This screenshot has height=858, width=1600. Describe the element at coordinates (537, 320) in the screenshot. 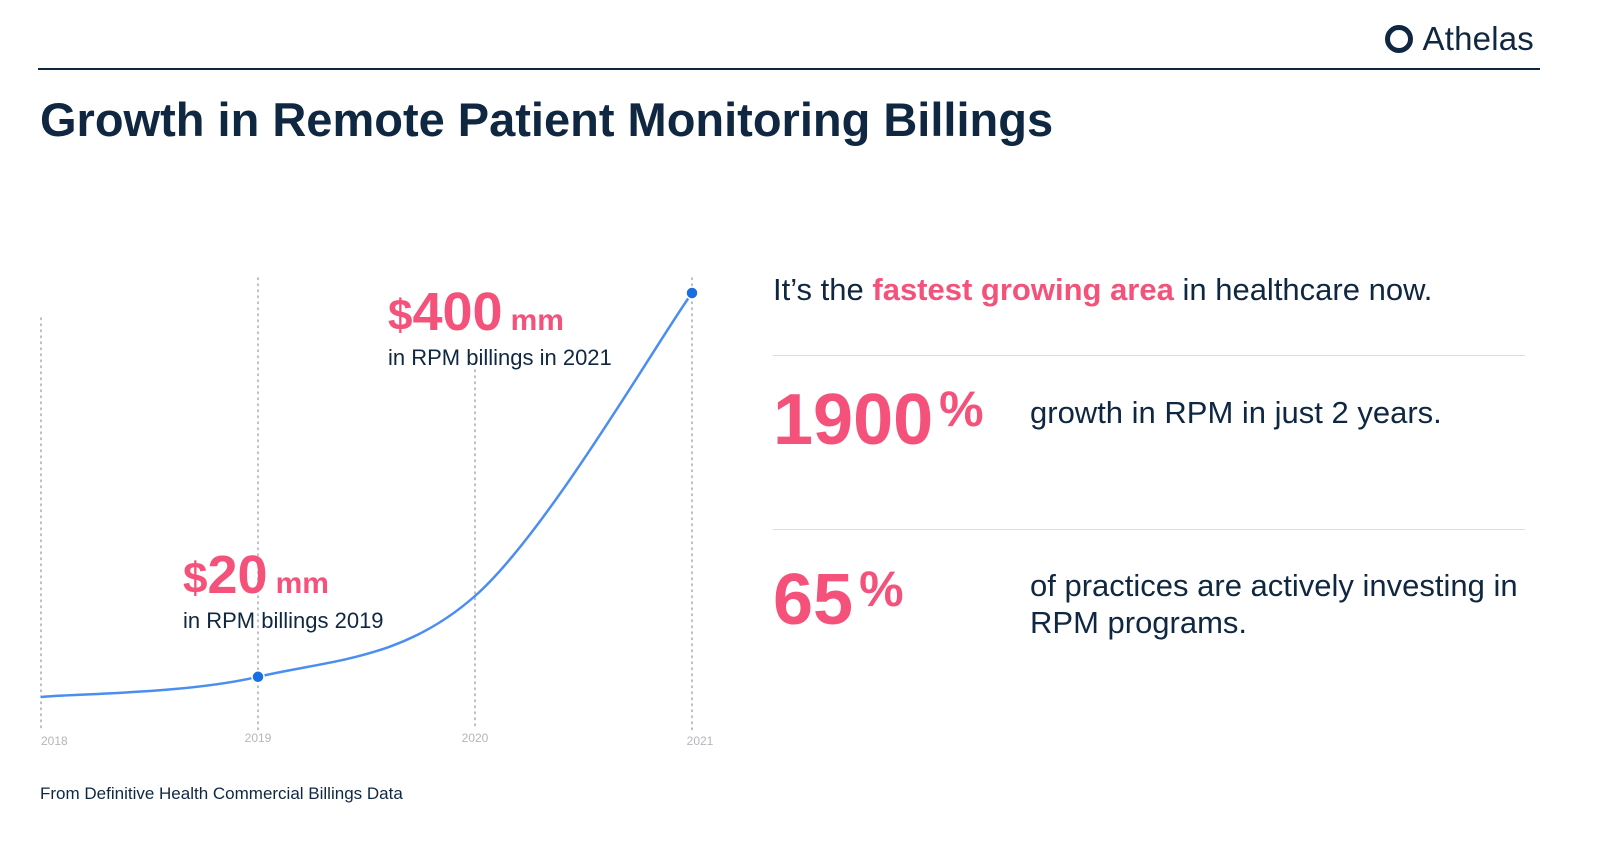

I see `callout-2021-unit: mm` at that location.